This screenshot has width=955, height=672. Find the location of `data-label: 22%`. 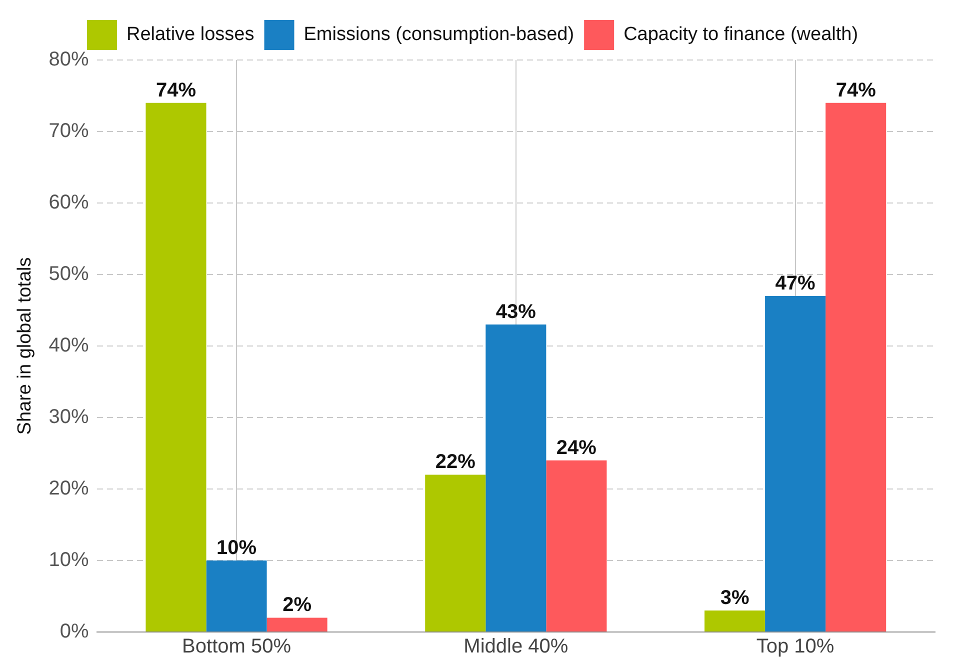

data-label: 22% is located at coordinates (455, 462).